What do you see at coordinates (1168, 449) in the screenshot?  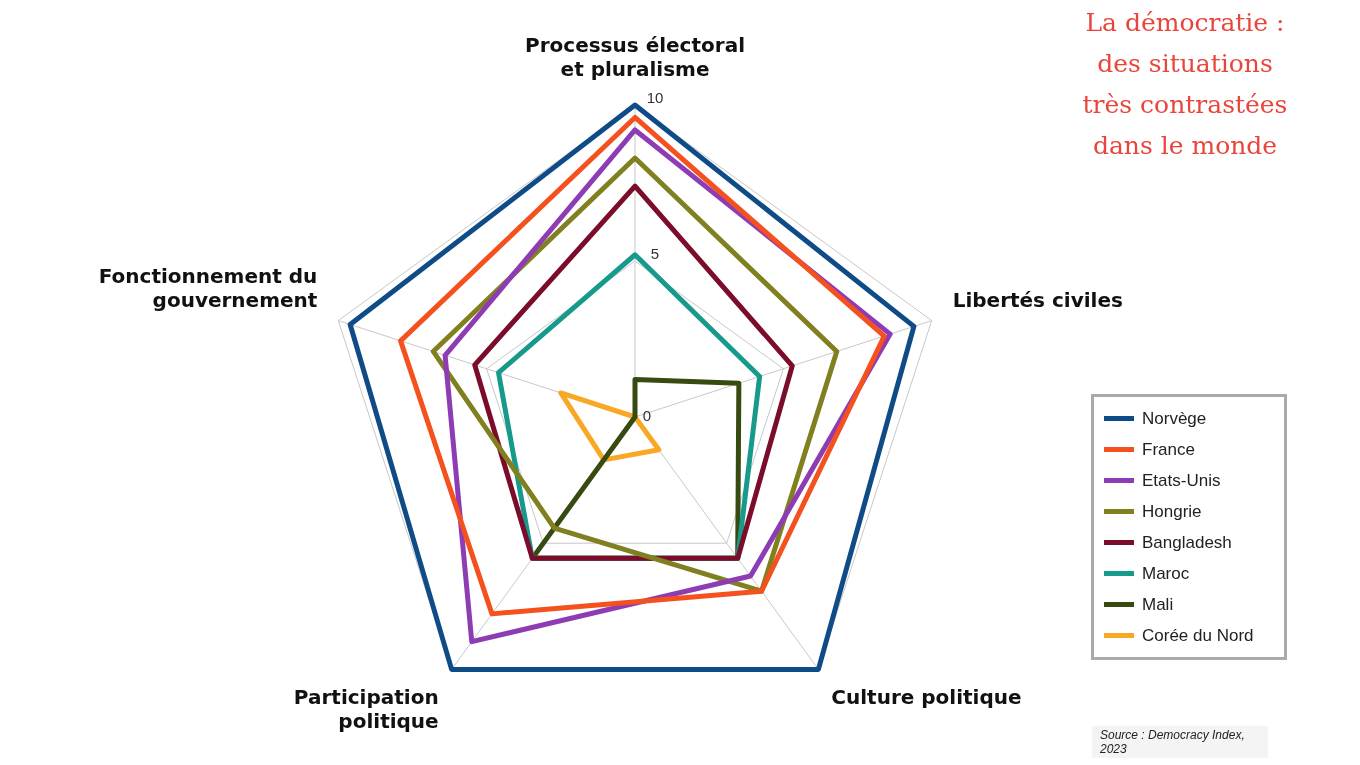 I see `legend-label: France` at bounding box center [1168, 449].